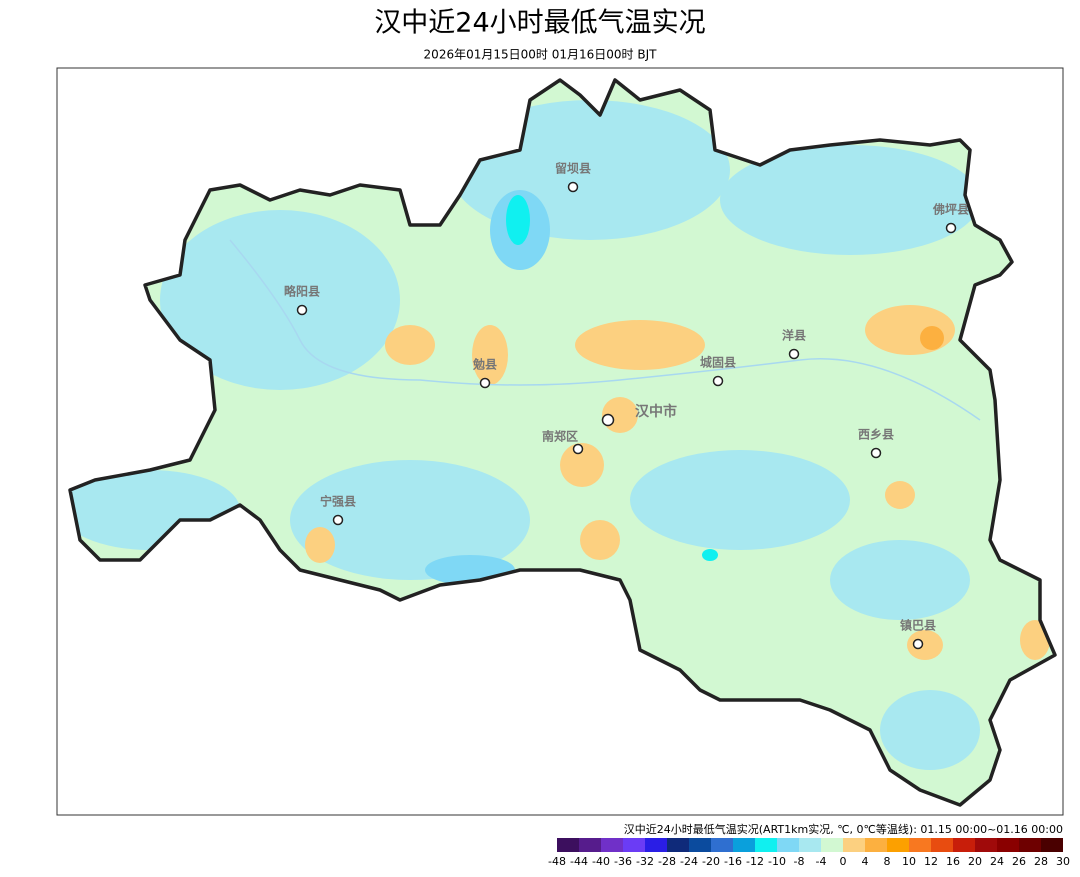 This screenshot has height=877, width=1080. I want to click on place-label: 留坝县, so click(573, 168).